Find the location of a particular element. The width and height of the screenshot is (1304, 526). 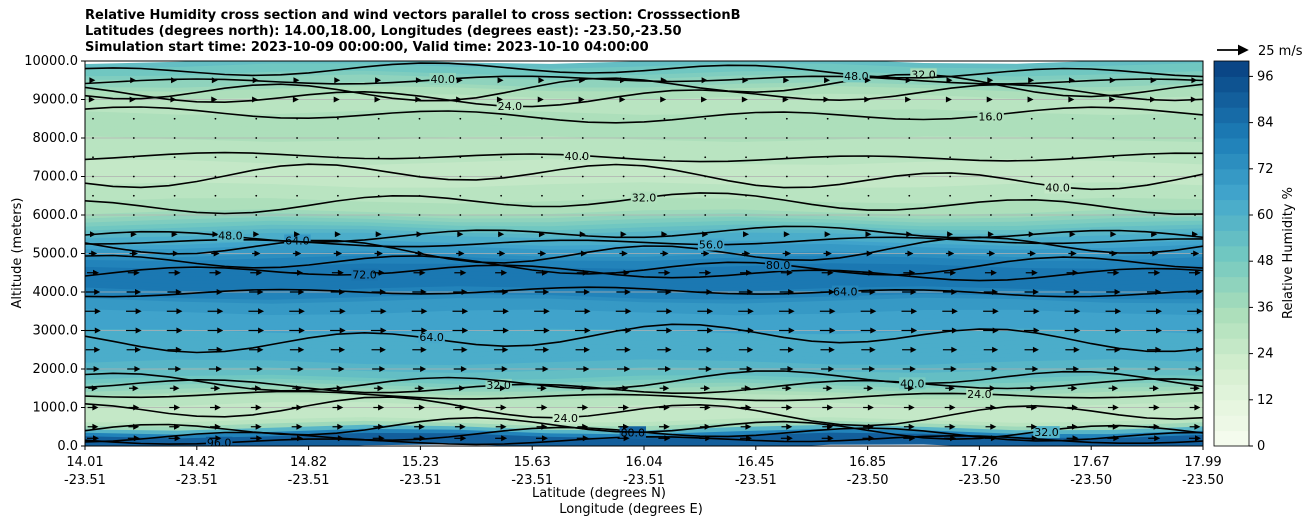

x-tick-label-lat: 14.42 is located at coordinates (196, 462).